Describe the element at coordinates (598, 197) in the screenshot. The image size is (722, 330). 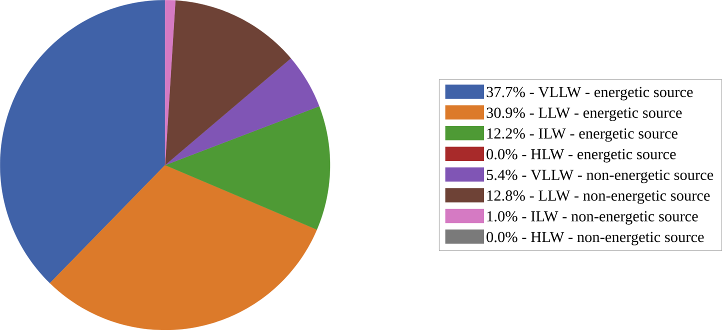
I see `legend-label: 12.8% - LLW - non-energetic source` at that location.